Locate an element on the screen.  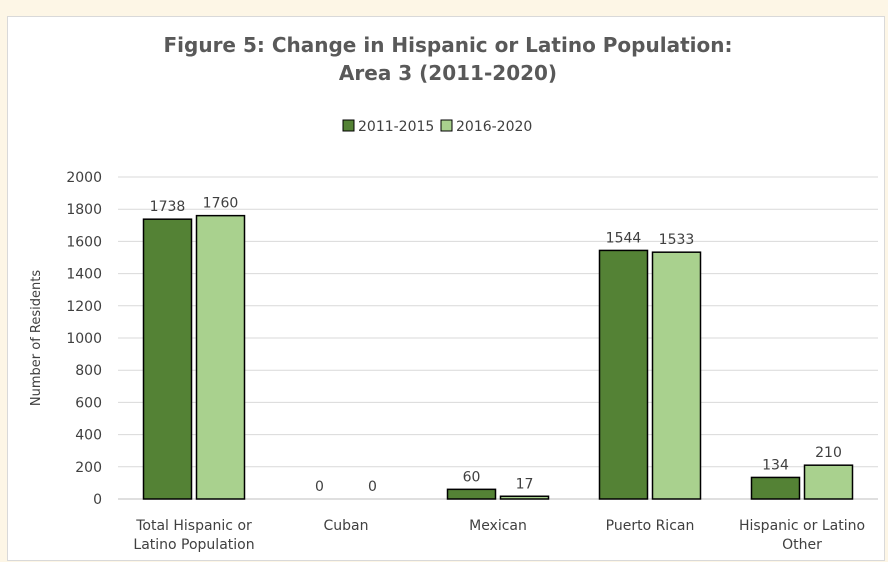
data-label-2016-2020-2: 17 is located at coordinates (525, 484).